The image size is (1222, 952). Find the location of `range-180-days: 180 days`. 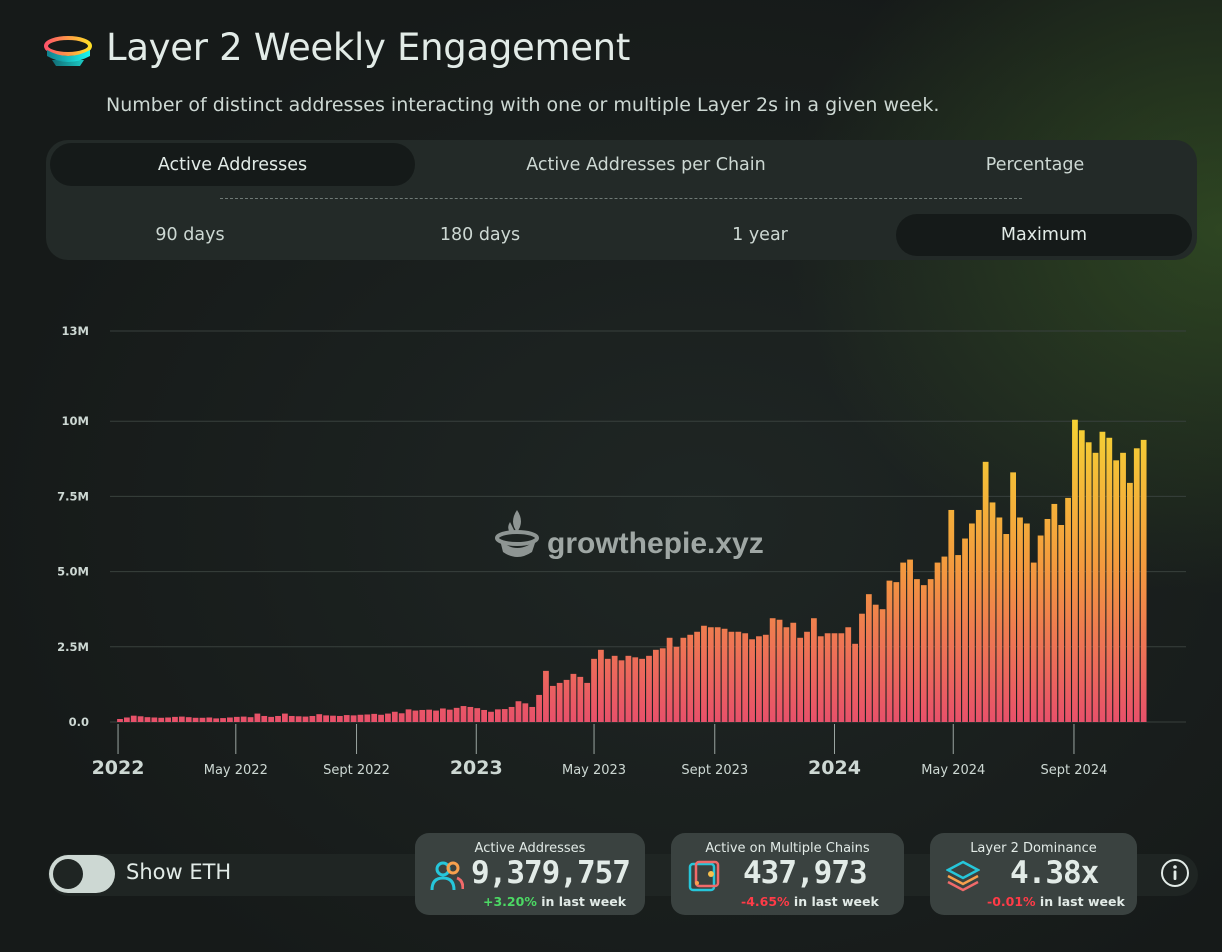

range-180-days: 180 days is located at coordinates (480, 235).